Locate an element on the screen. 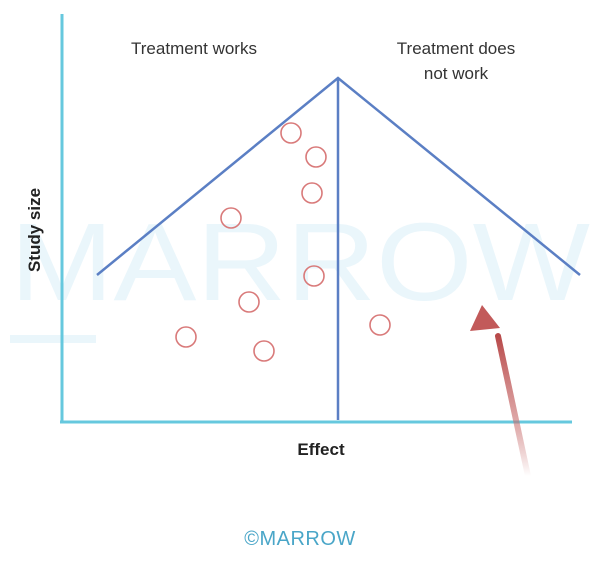 Image resolution: width=614 pixels, height=576 pixels. missing-studies-arrow is located at coordinates (513, 406).